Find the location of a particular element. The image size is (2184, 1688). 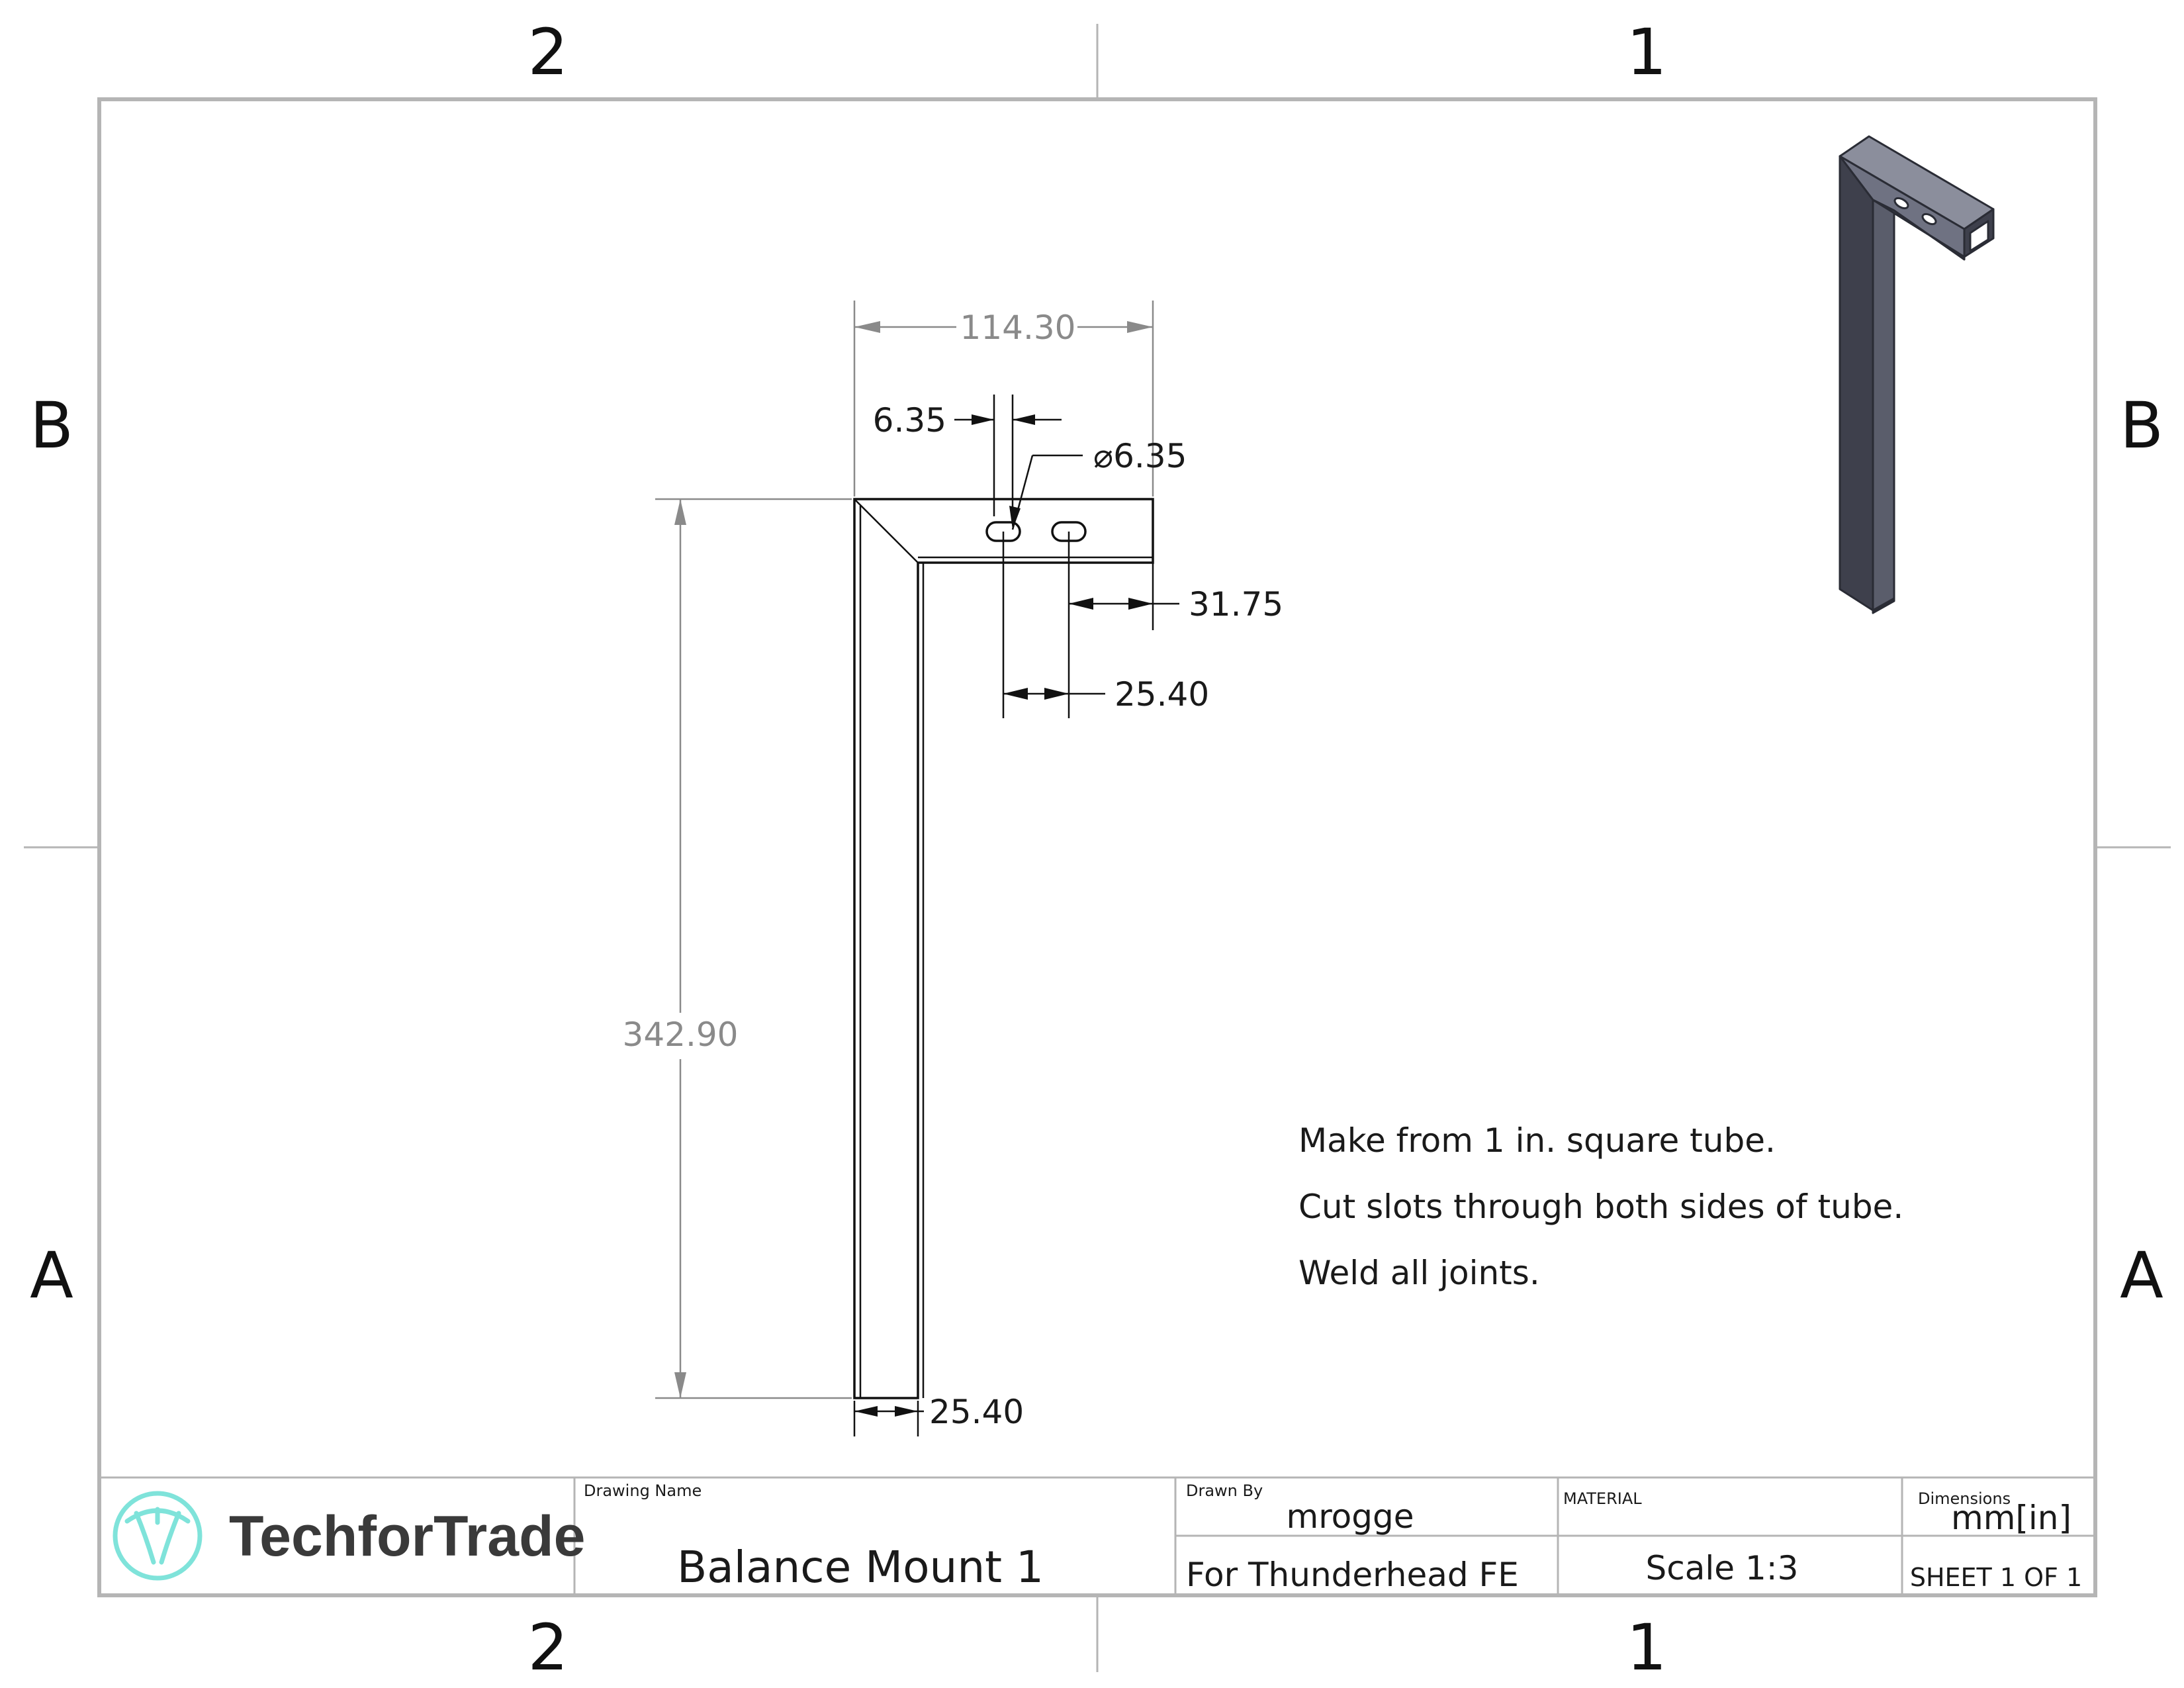

dim-slot-spacing is located at coordinates (1053, 625).